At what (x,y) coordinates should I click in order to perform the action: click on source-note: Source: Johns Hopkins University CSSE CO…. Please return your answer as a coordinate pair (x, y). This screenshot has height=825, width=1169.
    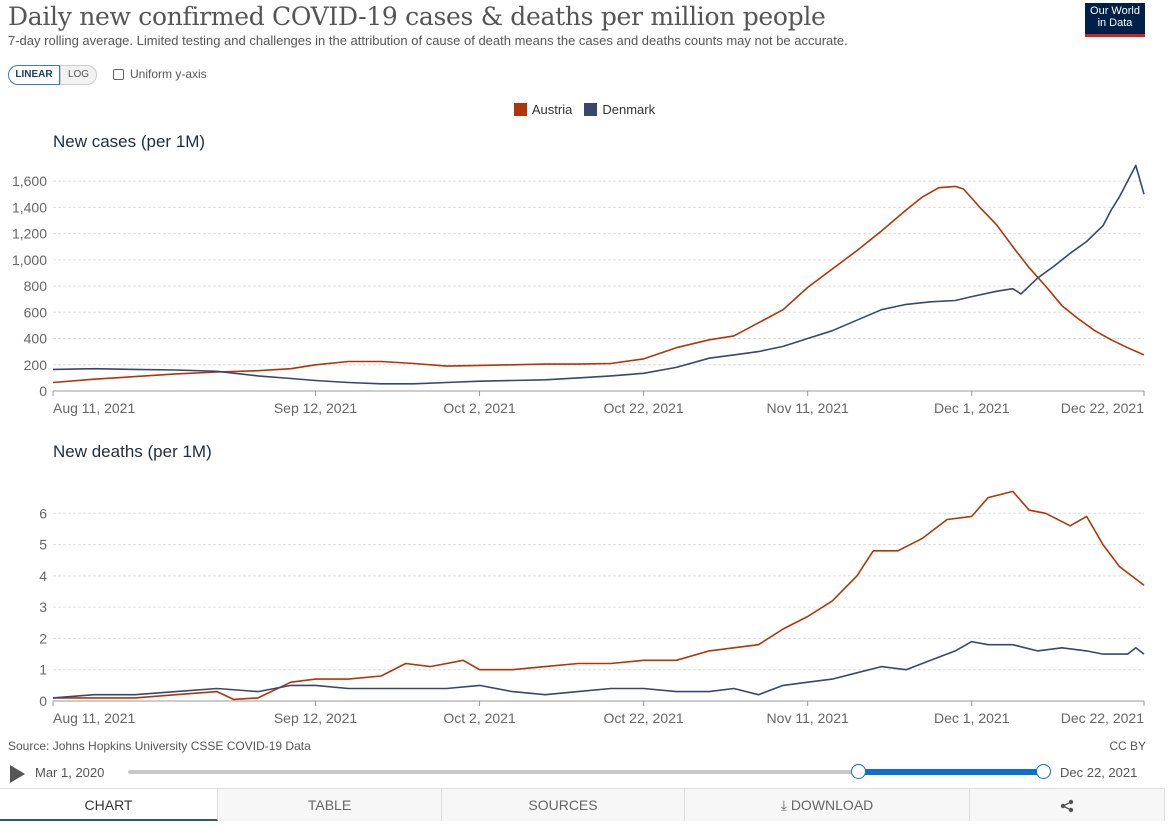
    Looking at the image, I should click on (159, 746).